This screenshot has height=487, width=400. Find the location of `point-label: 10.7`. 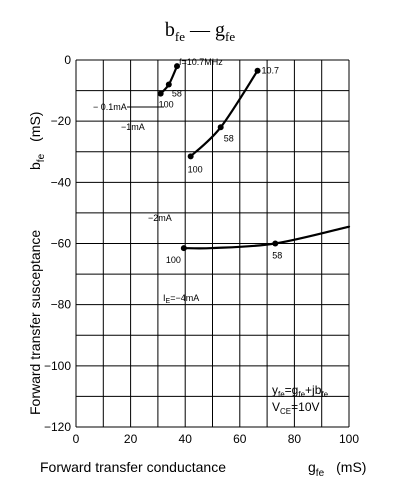

point-label: 10.7 is located at coordinates (271, 71).